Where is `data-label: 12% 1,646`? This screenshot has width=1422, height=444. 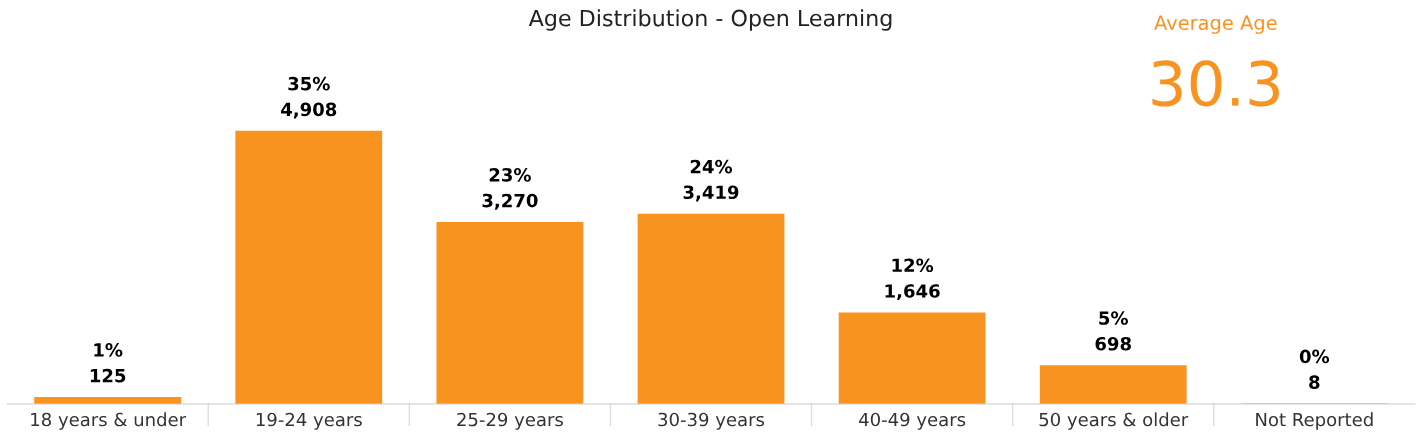
data-label: 12% 1,646 is located at coordinates (912, 279).